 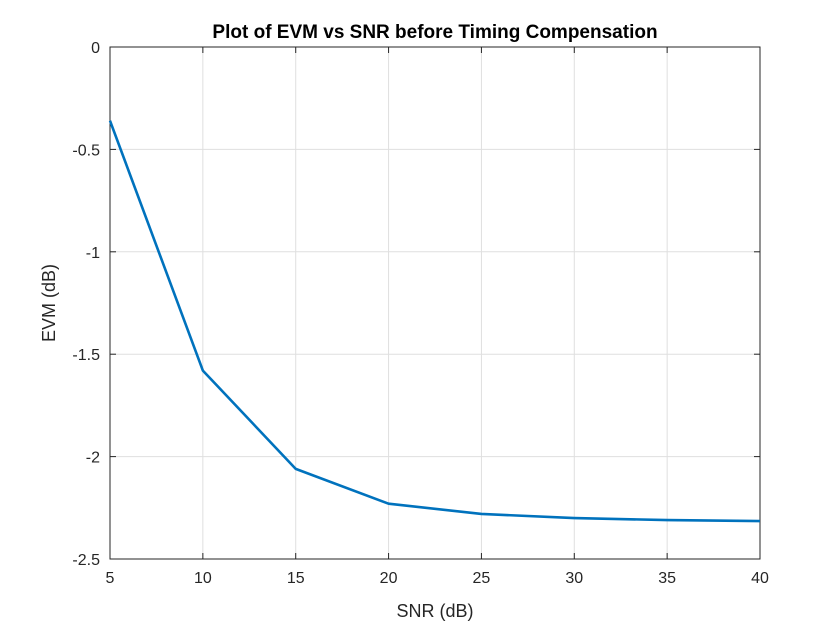 I want to click on x-tick-label: 25, so click(x=482, y=578).